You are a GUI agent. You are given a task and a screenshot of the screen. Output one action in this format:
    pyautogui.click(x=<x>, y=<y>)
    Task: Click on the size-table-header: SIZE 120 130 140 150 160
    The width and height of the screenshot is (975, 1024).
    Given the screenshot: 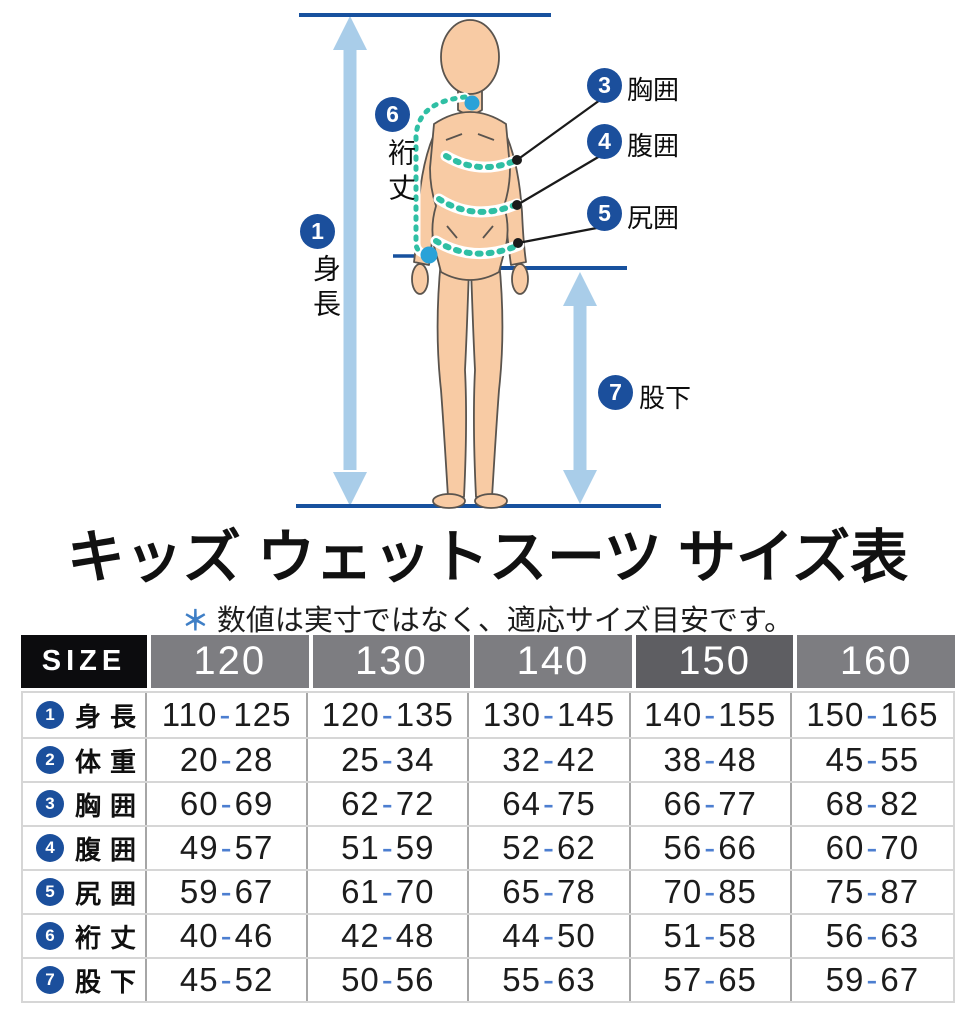 What is the action you would take?
    pyautogui.click(x=488, y=661)
    